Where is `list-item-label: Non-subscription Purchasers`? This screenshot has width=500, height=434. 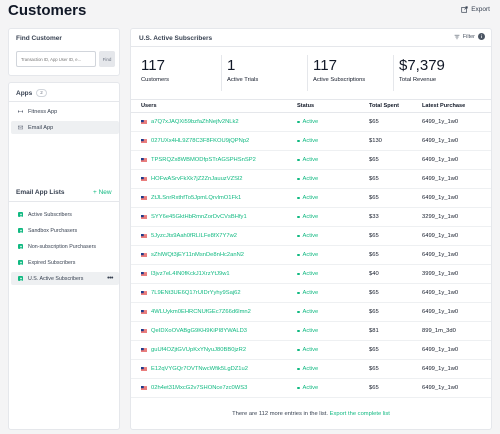
list-item-label: Non-subscription Purchasers is located at coordinates (62, 246).